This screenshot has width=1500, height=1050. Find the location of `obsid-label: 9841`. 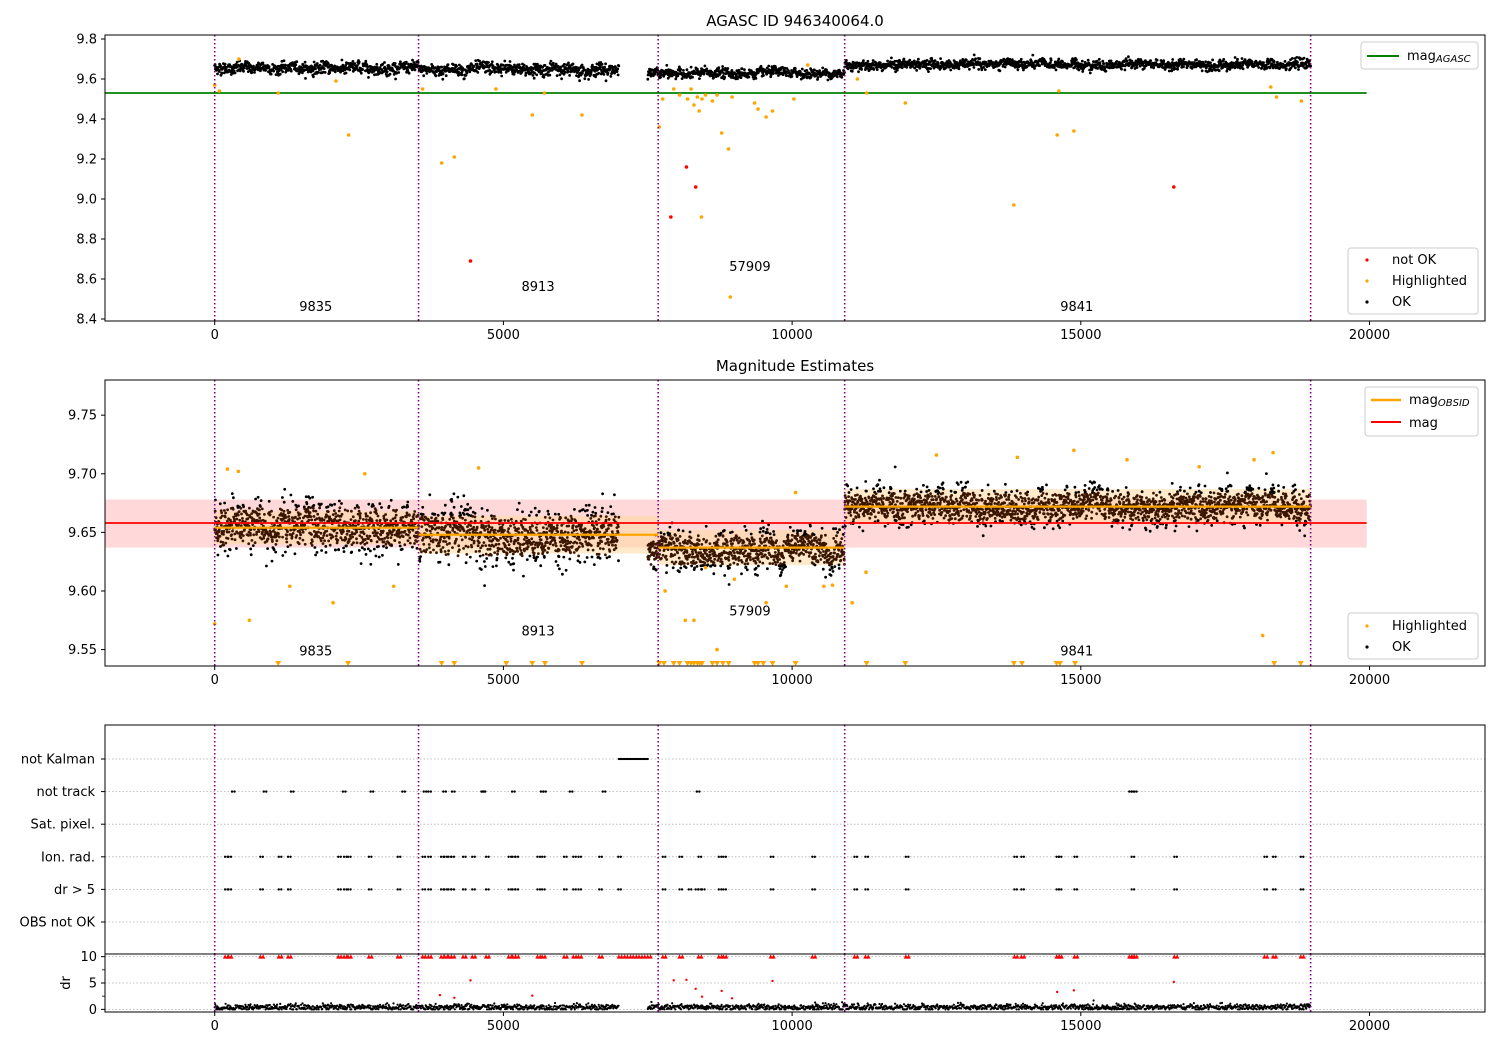

obsid-label: 9841 is located at coordinates (1076, 307).